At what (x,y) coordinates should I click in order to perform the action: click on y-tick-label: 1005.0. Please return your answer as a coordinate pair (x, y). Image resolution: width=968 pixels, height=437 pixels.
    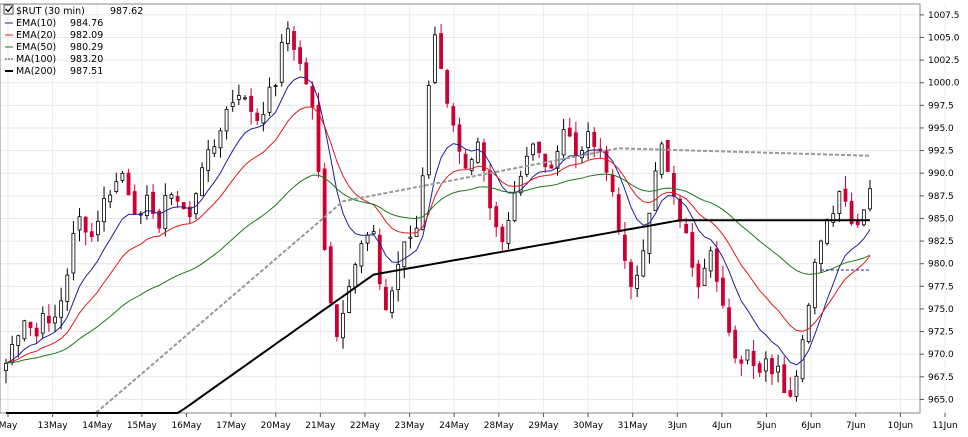
    Looking at the image, I should click on (944, 38).